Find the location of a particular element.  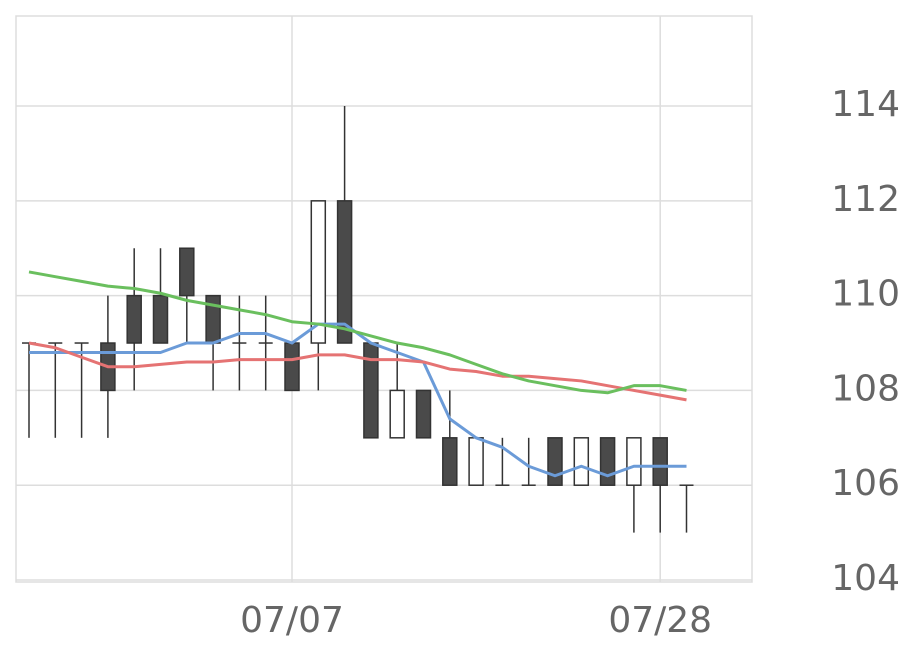

y-tick-label: 106 is located at coordinates (865, 483).